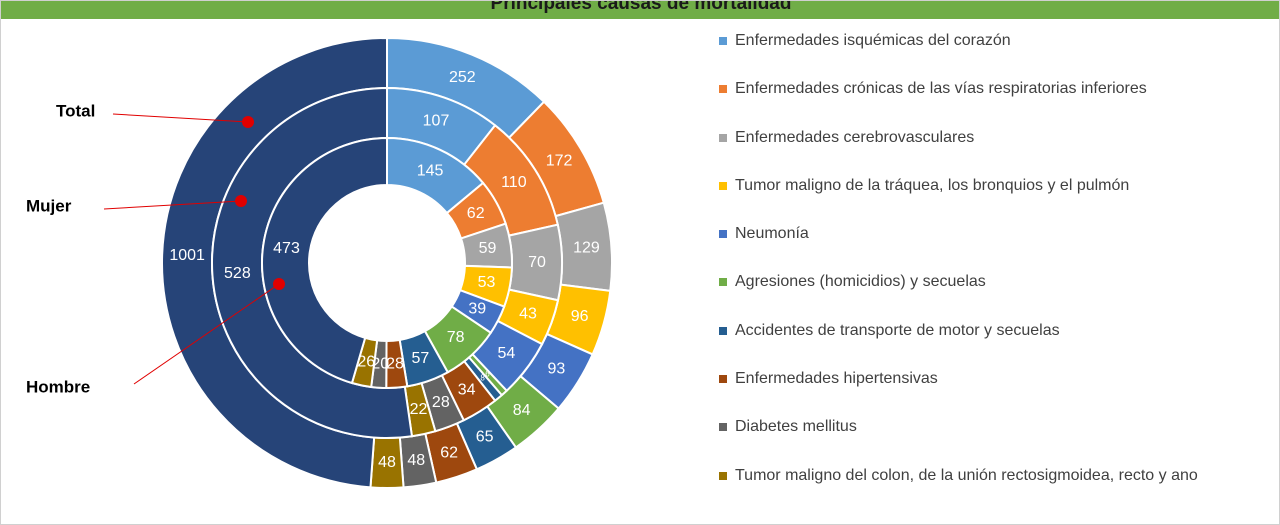 The width and height of the screenshot is (1280, 525). What do you see at coordinates (991, 391) in the screenshot?
I see `legend-item: Enfermedades hipertensivas` at bounding box center [991, 391].